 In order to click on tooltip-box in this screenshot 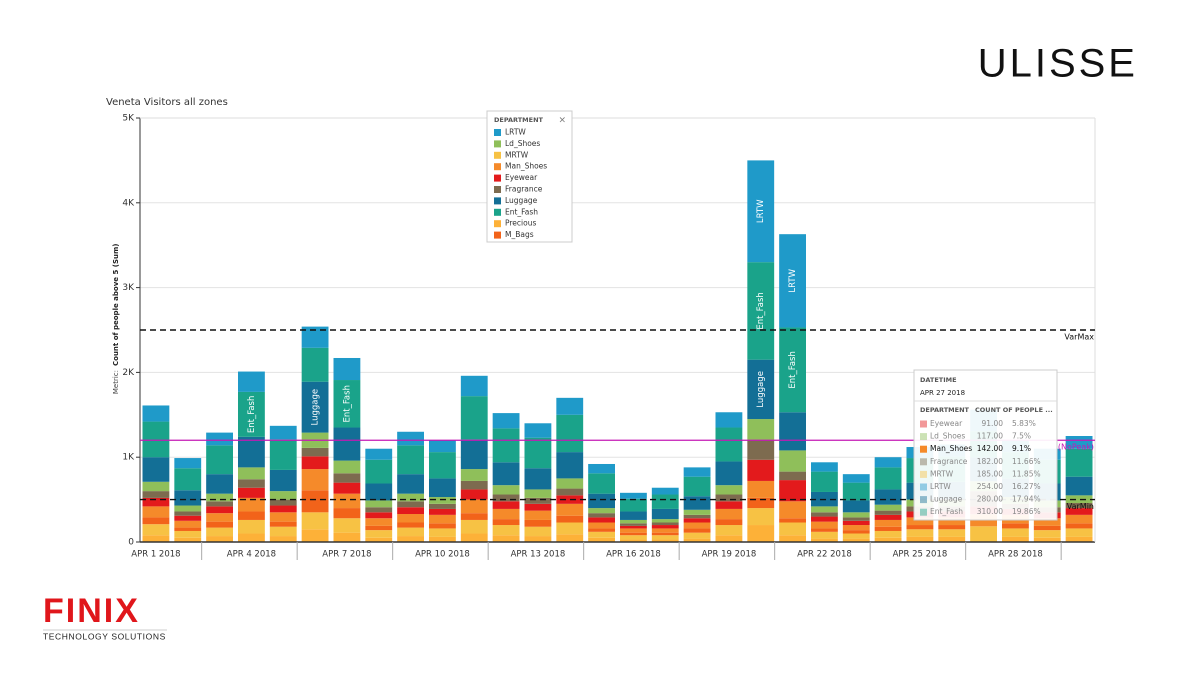, I will do `click(985, 445)`.